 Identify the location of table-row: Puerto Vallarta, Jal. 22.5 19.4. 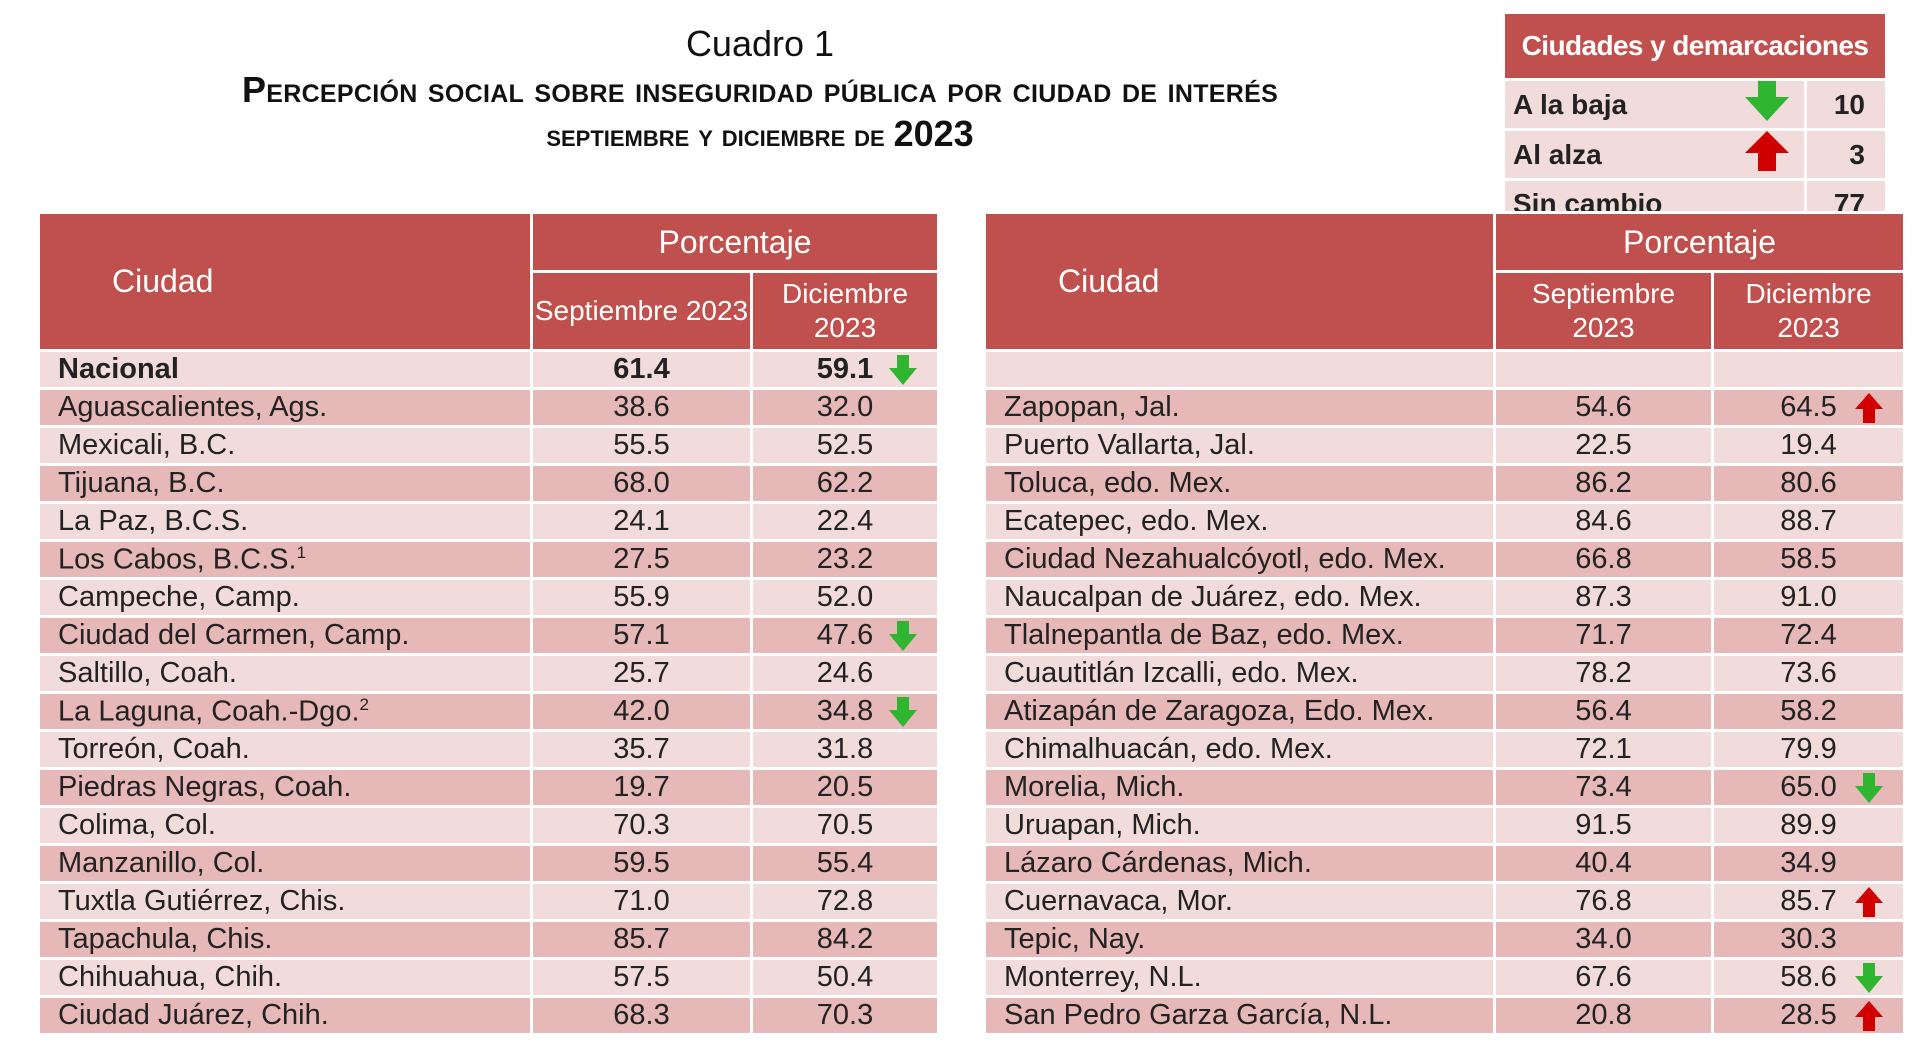
(1445, 446).